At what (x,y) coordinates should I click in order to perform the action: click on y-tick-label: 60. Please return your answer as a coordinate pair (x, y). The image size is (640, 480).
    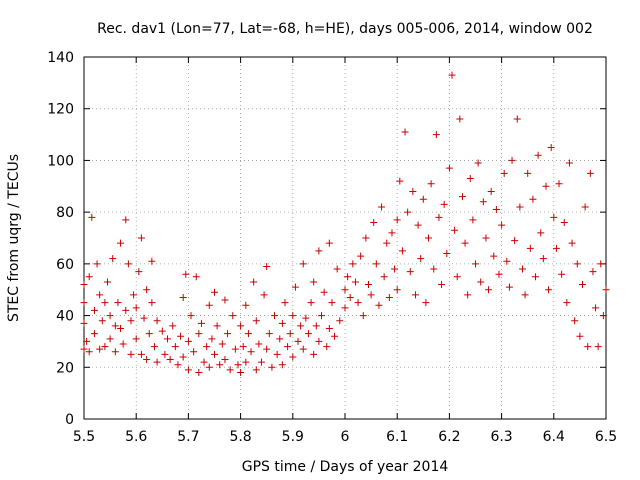
    Looking at the image, I should click on (65, 265).